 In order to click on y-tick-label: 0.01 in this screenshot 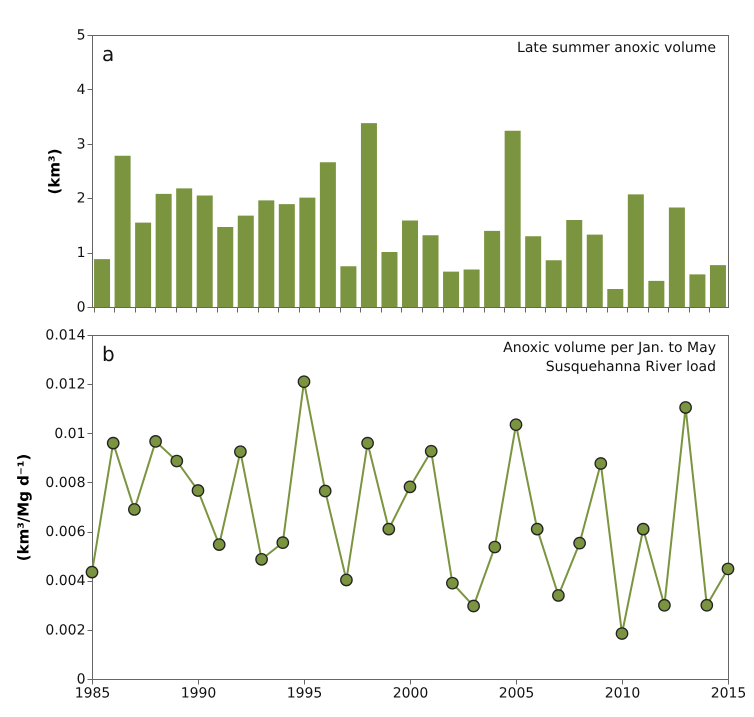, I will do `click(70, 434)`.